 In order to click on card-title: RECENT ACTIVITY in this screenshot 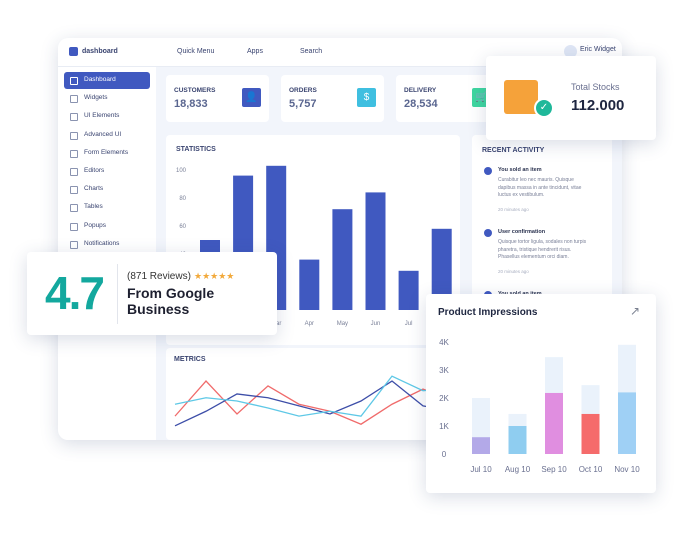, I will do `click(513, 150)`.